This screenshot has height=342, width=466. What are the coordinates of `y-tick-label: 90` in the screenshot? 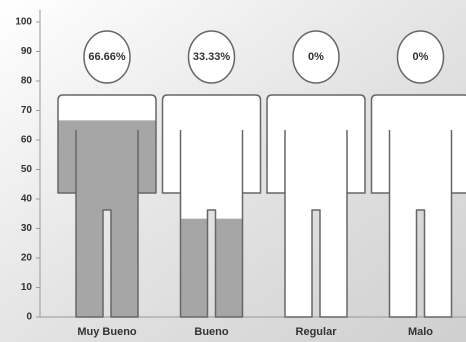 It's located at (27, 51).